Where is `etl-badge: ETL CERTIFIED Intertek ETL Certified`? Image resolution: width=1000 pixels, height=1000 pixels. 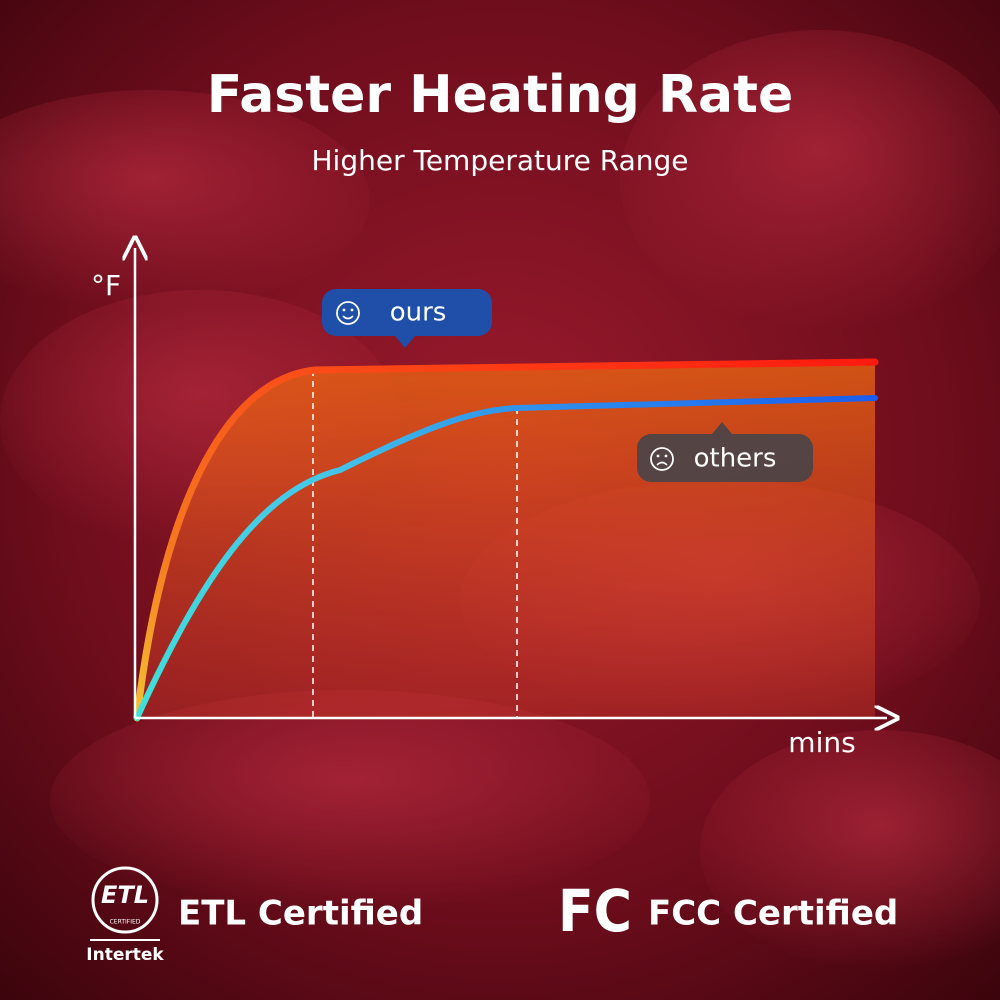 etl-badge: ETL CERTIFIED Intertek ETL Certified is located at coordinates (254, 915).